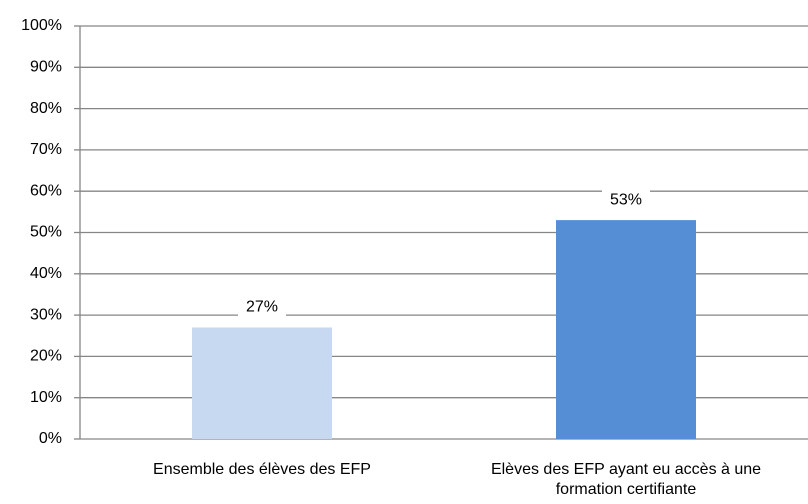 The width and height of the screenshot is (808, 504). I want to click on y-tick-label: 80%, so click(46, 108).